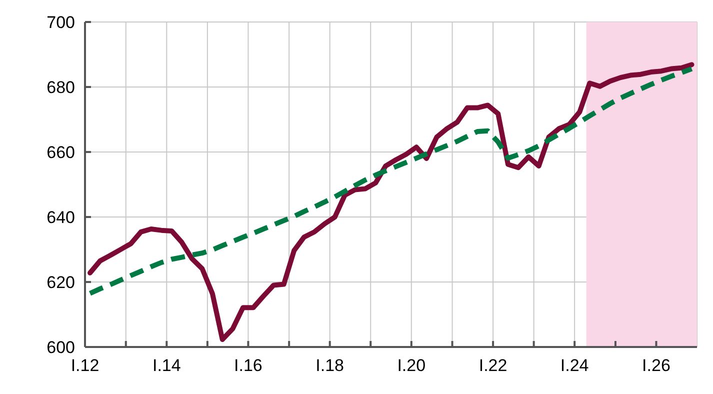  Describe the element at coordinates (330, 366) in the screenshot. I see `x-tick-label: I.18` at that location.